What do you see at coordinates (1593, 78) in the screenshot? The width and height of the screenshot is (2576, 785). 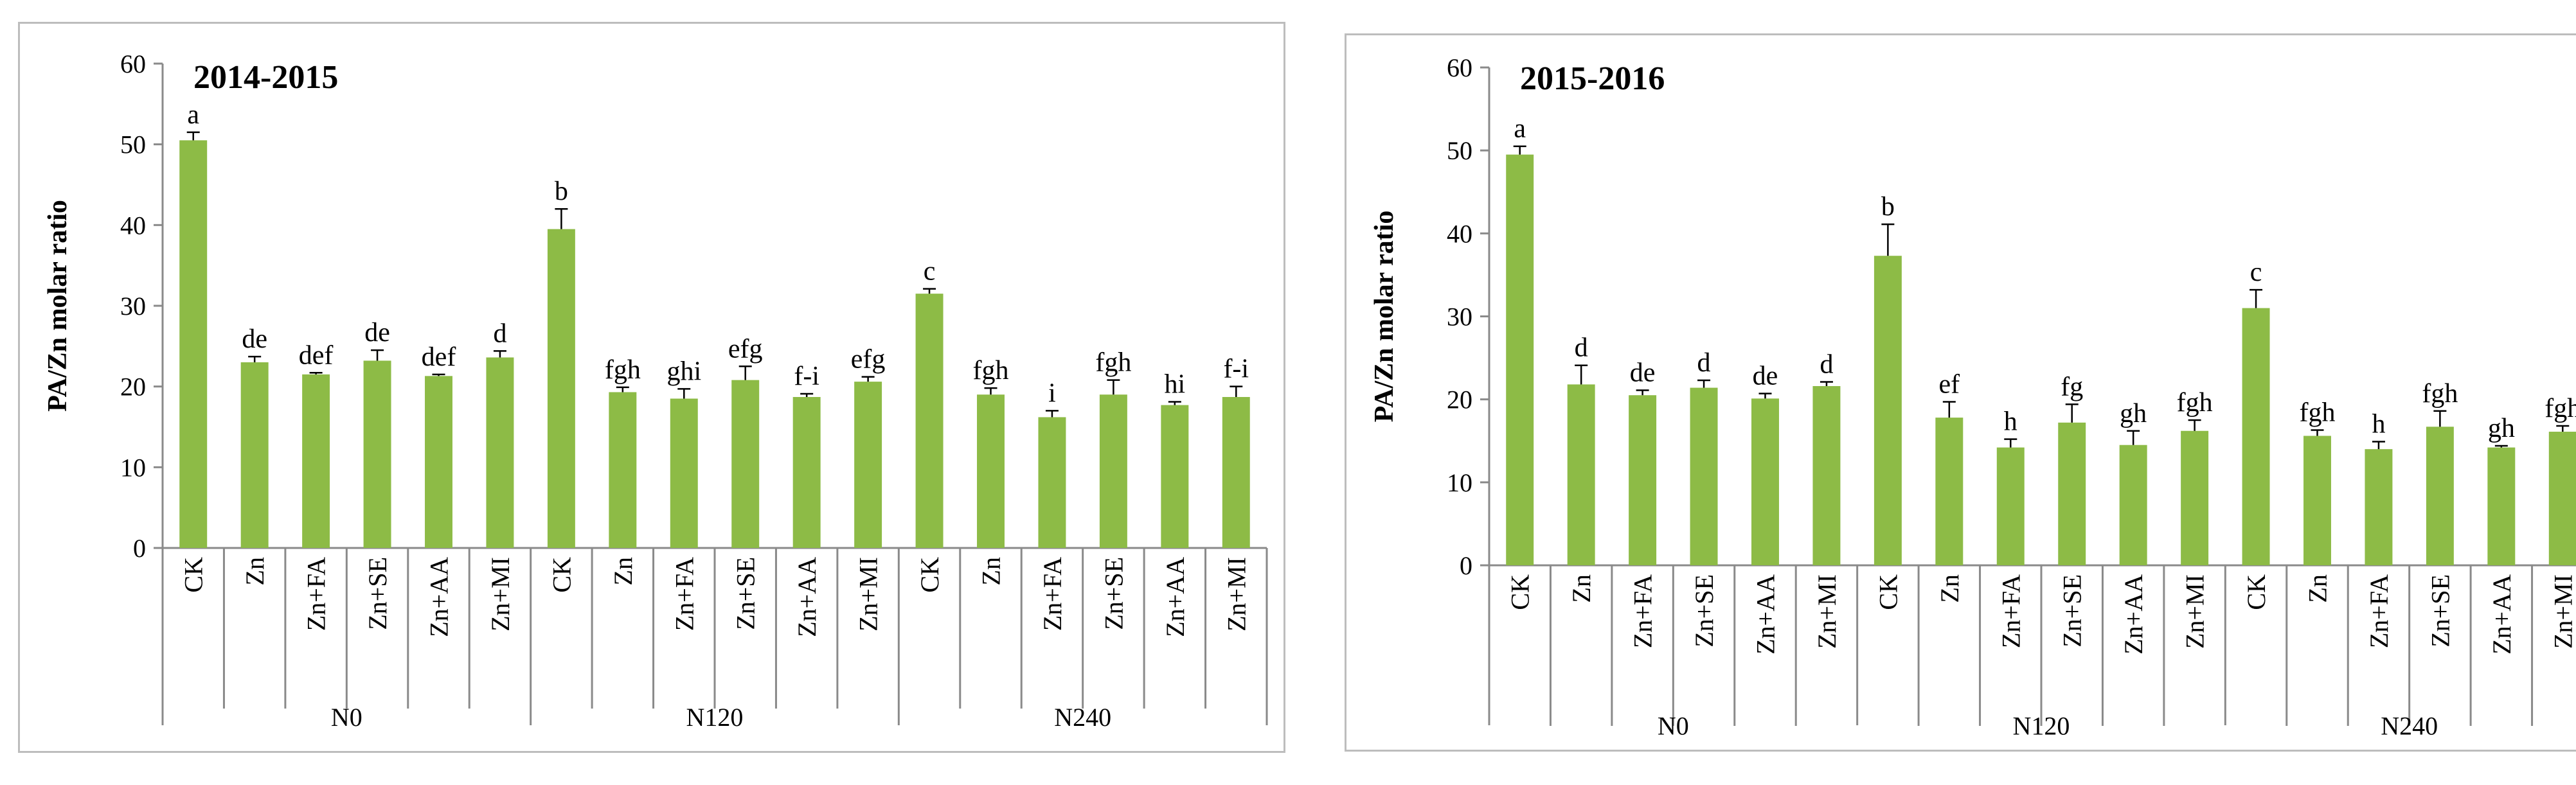 I see `chart-title: 2015-2016` at bounding box center [1593, 78].